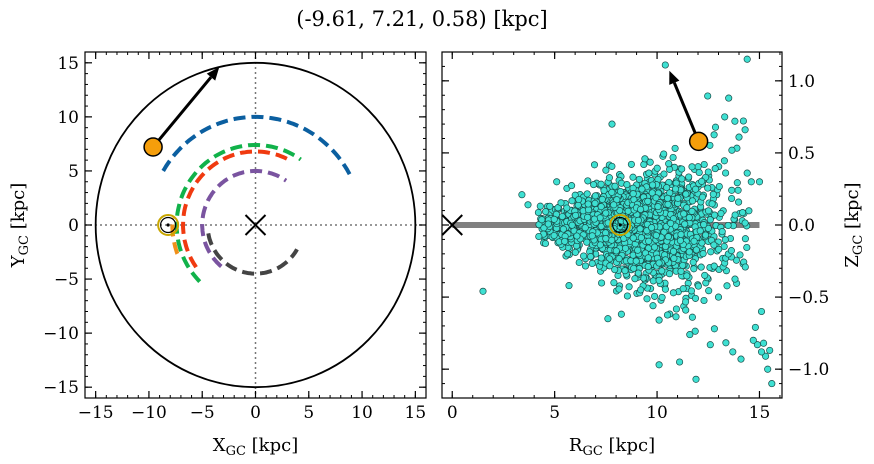 This screenshot has height=464, width=874. What do you see at coordinates (801, 154) in the screenshot?
I see `right-y-tick-label: 0.5` at bounding box center [801, 154].